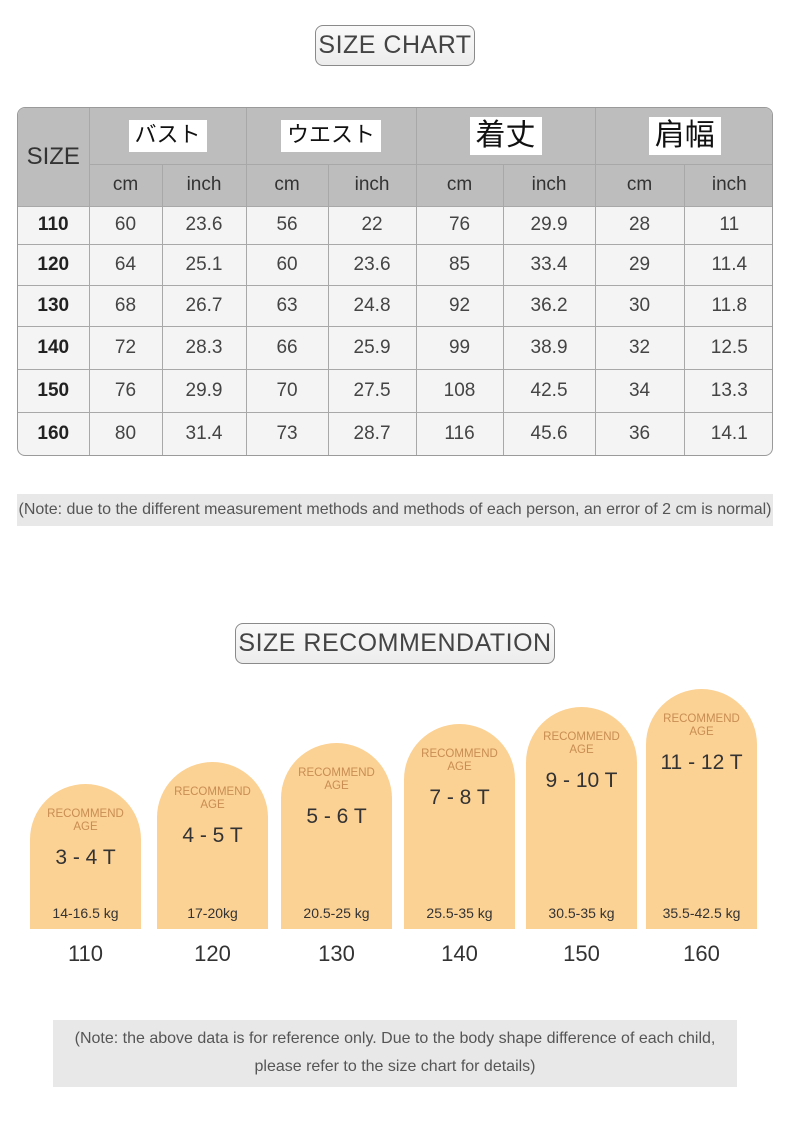 This screenshot has height=1122, width=790. I want to click on shoulder-header: 肩幅, so click(683, 136).